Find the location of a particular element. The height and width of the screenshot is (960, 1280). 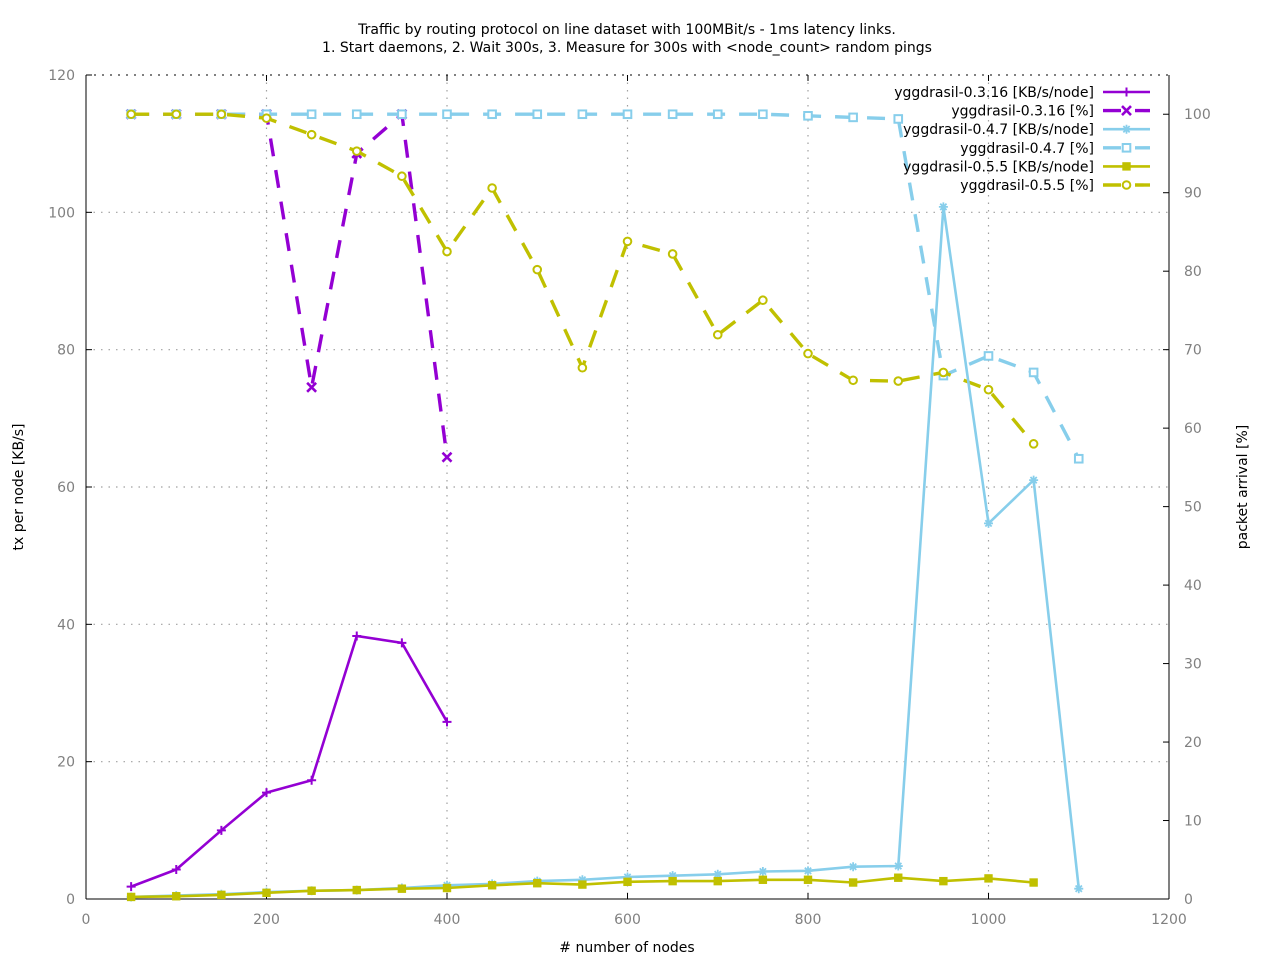

legend-entry: yggdrasil-0.5.5 [KB/s/node] is located at coordinates (1026, 167).